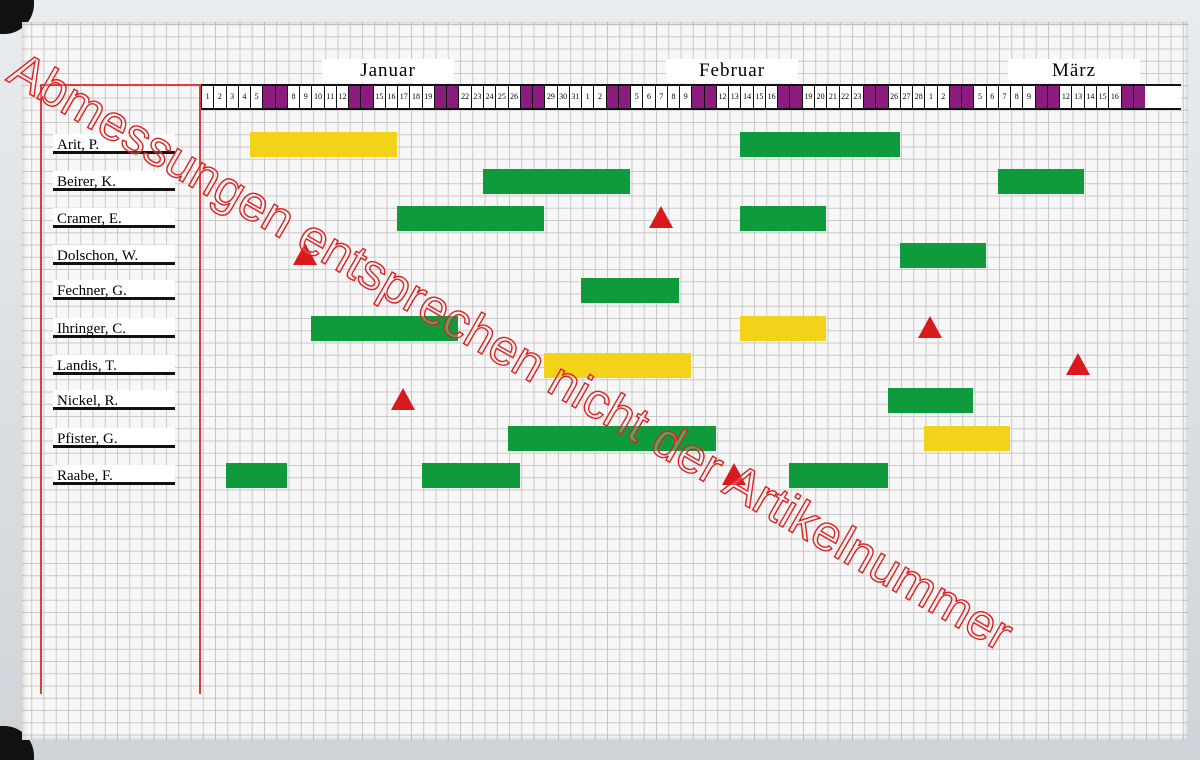  Describe the element at coordinates (732, 71) in the screenshot. I see `month-label-februar: Februar` at that location.